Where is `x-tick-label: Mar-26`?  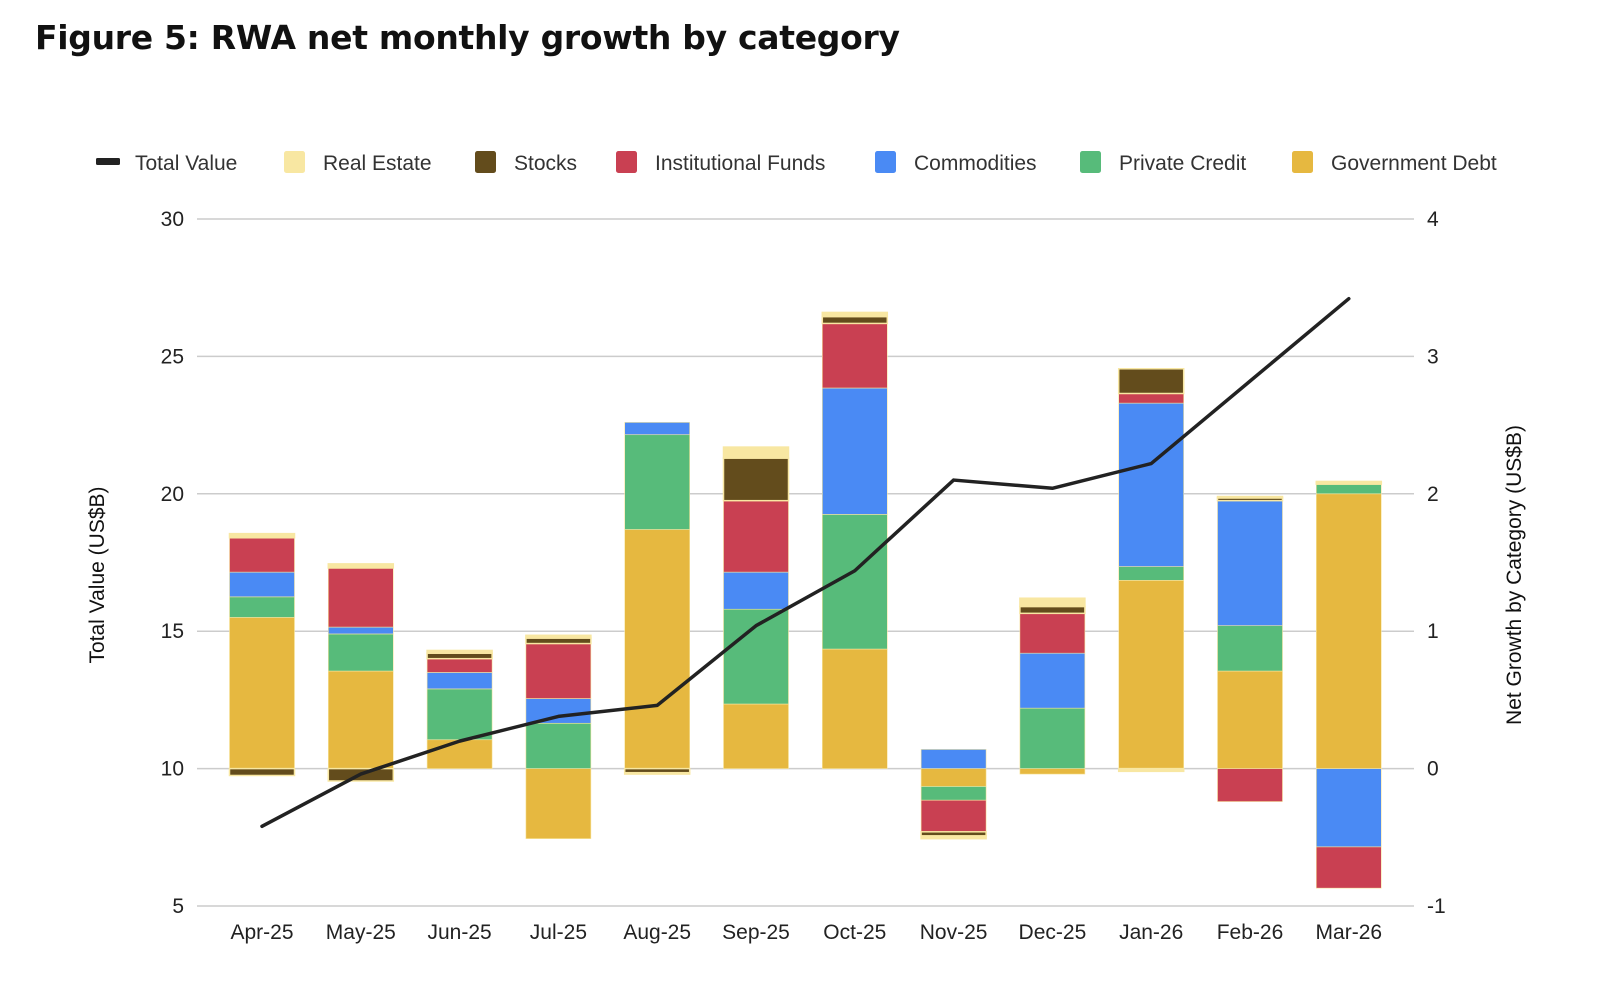
x-tick-label: Mar-26 is located at coordinates (1349, 932).